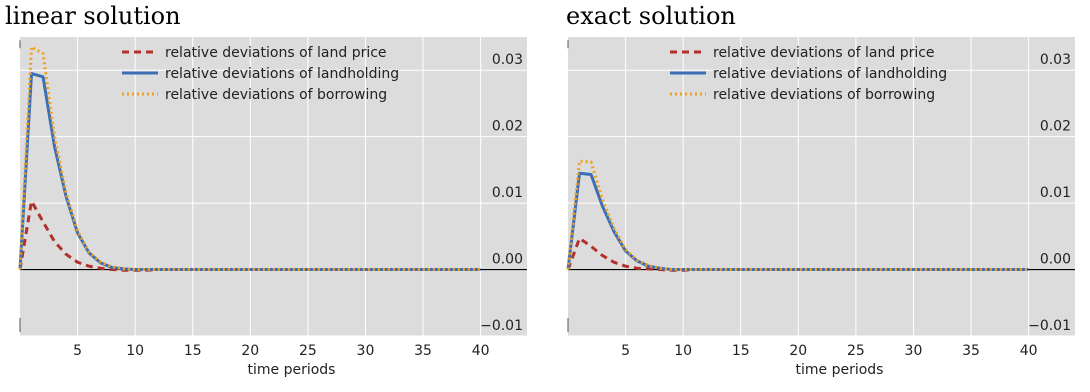 This screenshot has width=1090, height=392. Describe the element at coordinates (651, 16) in the screenshot. I see `chart-title: exact solution` at that location.